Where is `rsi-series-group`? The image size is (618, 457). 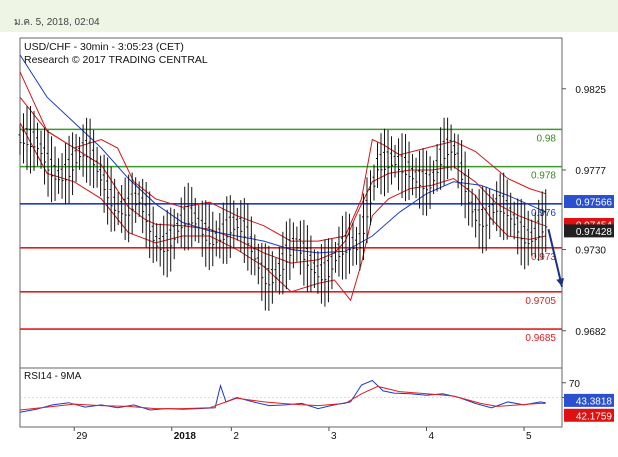
rsi-series-group is located at coordinates (290, 396).